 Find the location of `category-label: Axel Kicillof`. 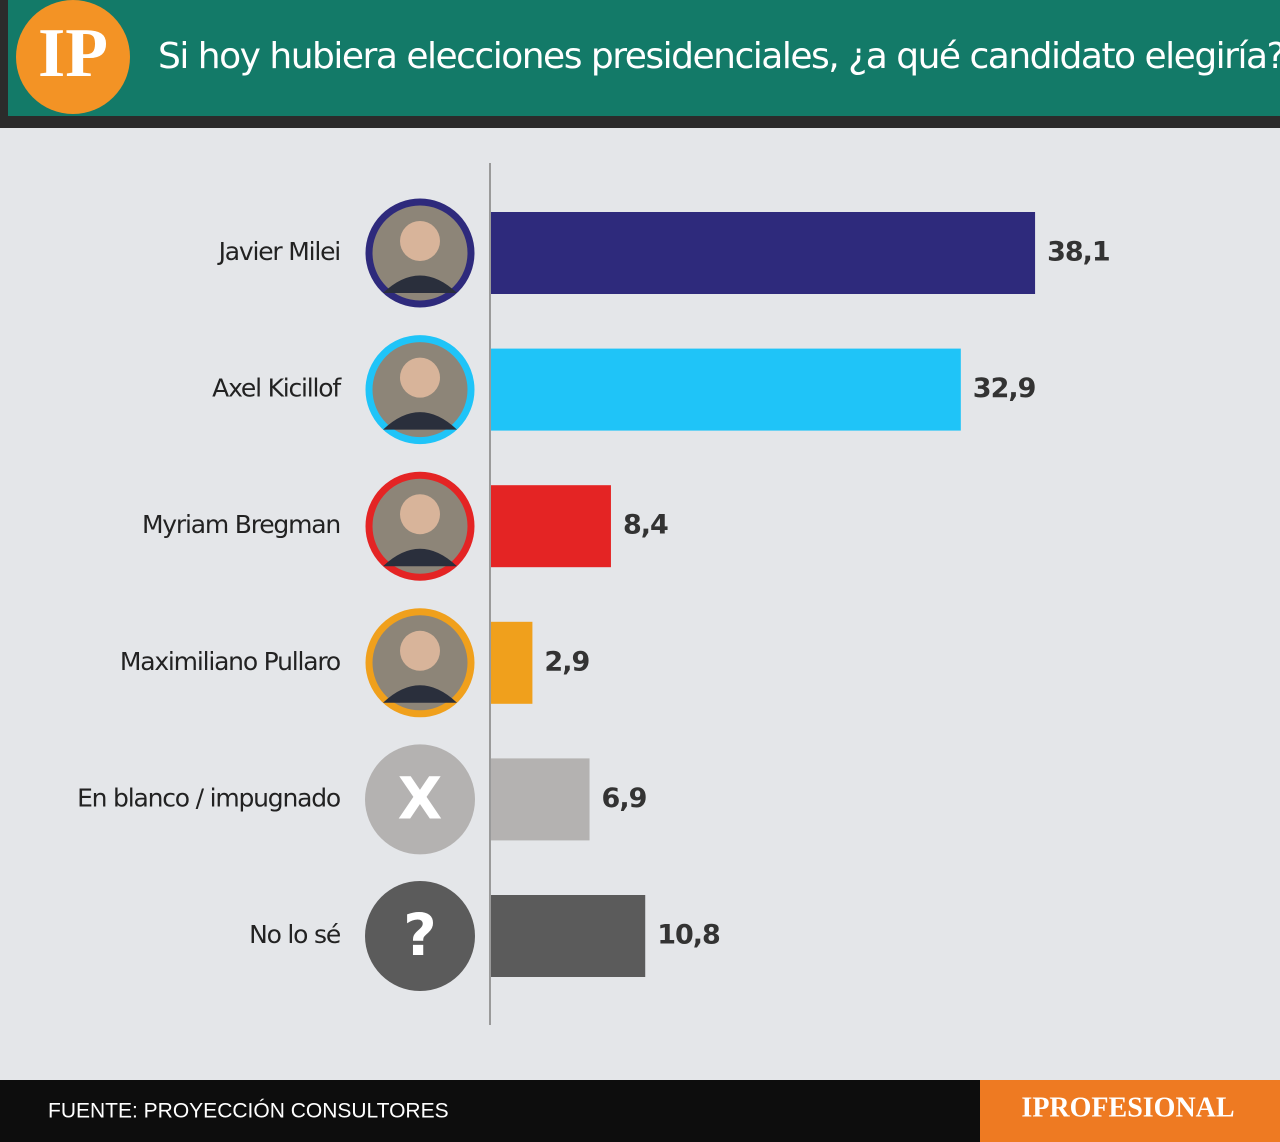

category-label: Axel Kicillof is located at coordinates (277, 388).